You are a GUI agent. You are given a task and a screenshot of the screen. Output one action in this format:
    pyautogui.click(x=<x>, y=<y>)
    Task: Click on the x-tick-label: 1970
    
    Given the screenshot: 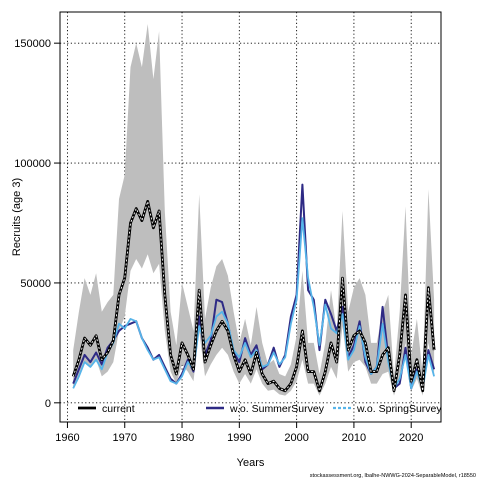 What is the action you would take?
    pyautogui.click(x=124, y=438)
    